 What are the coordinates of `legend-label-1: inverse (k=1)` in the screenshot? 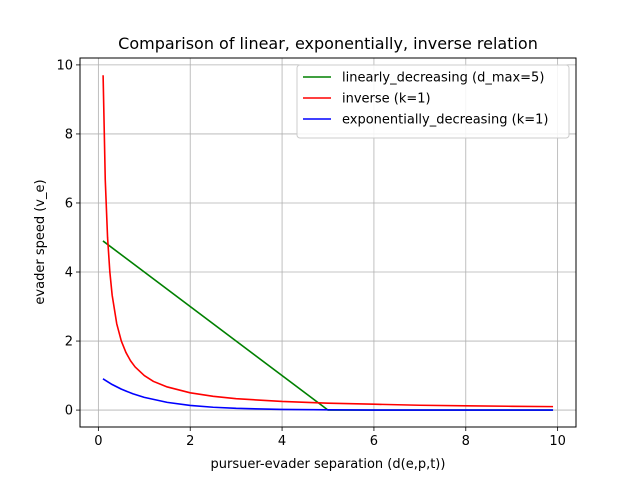 It's located at (386, 99).